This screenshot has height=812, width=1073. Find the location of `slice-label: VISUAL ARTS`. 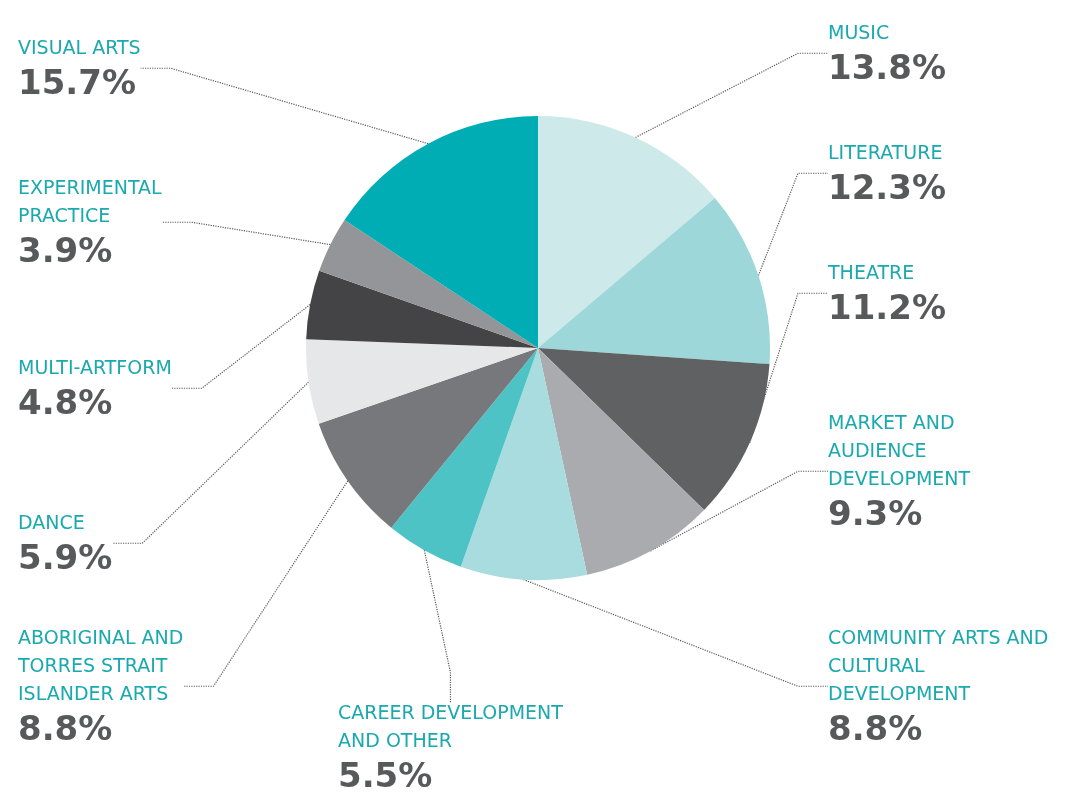

slice-label: VISUAL ARTS is located at coordinates (79, 47).